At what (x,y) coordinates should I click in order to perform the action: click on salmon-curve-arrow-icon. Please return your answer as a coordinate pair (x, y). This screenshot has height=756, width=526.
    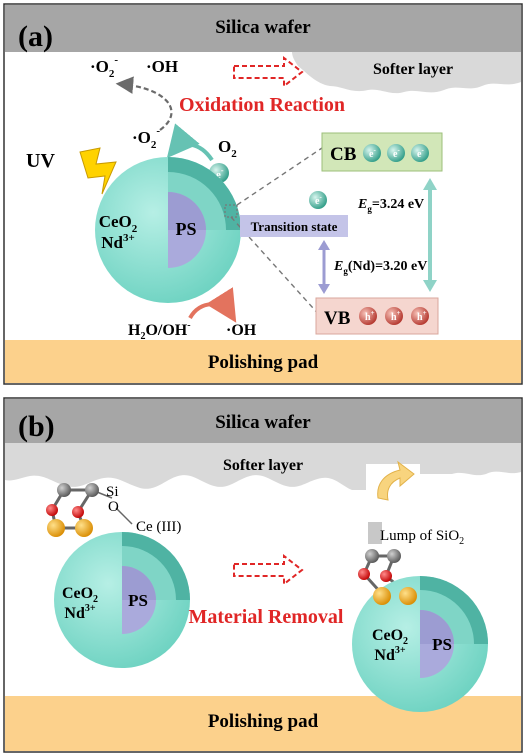
    Looking at the image, I should click on (212, 305).